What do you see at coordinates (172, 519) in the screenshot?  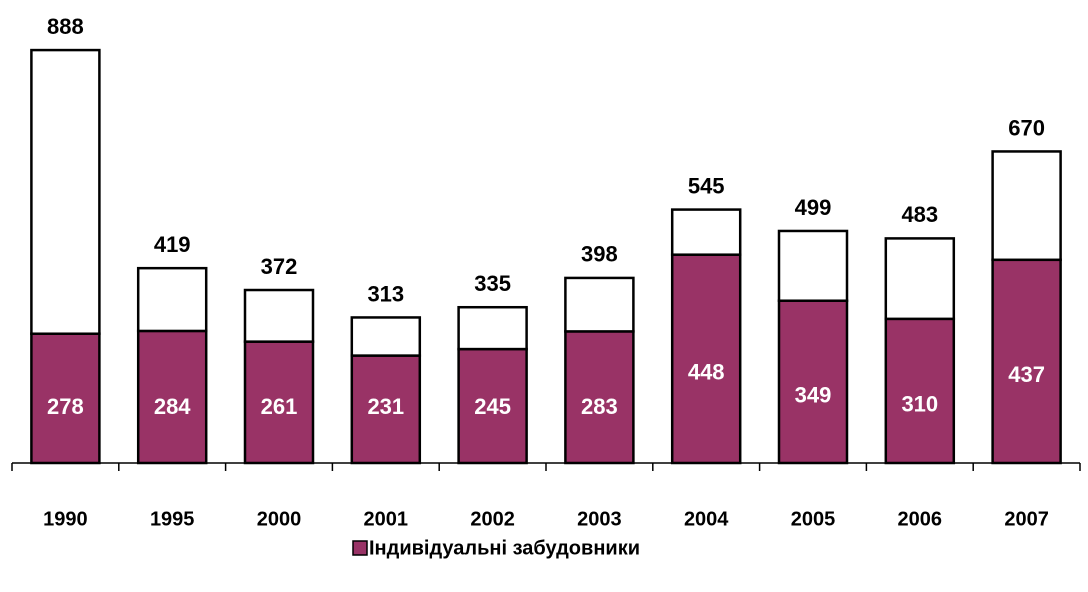 I see `x-tick-label: 1995` at bounding box center [172, 519].